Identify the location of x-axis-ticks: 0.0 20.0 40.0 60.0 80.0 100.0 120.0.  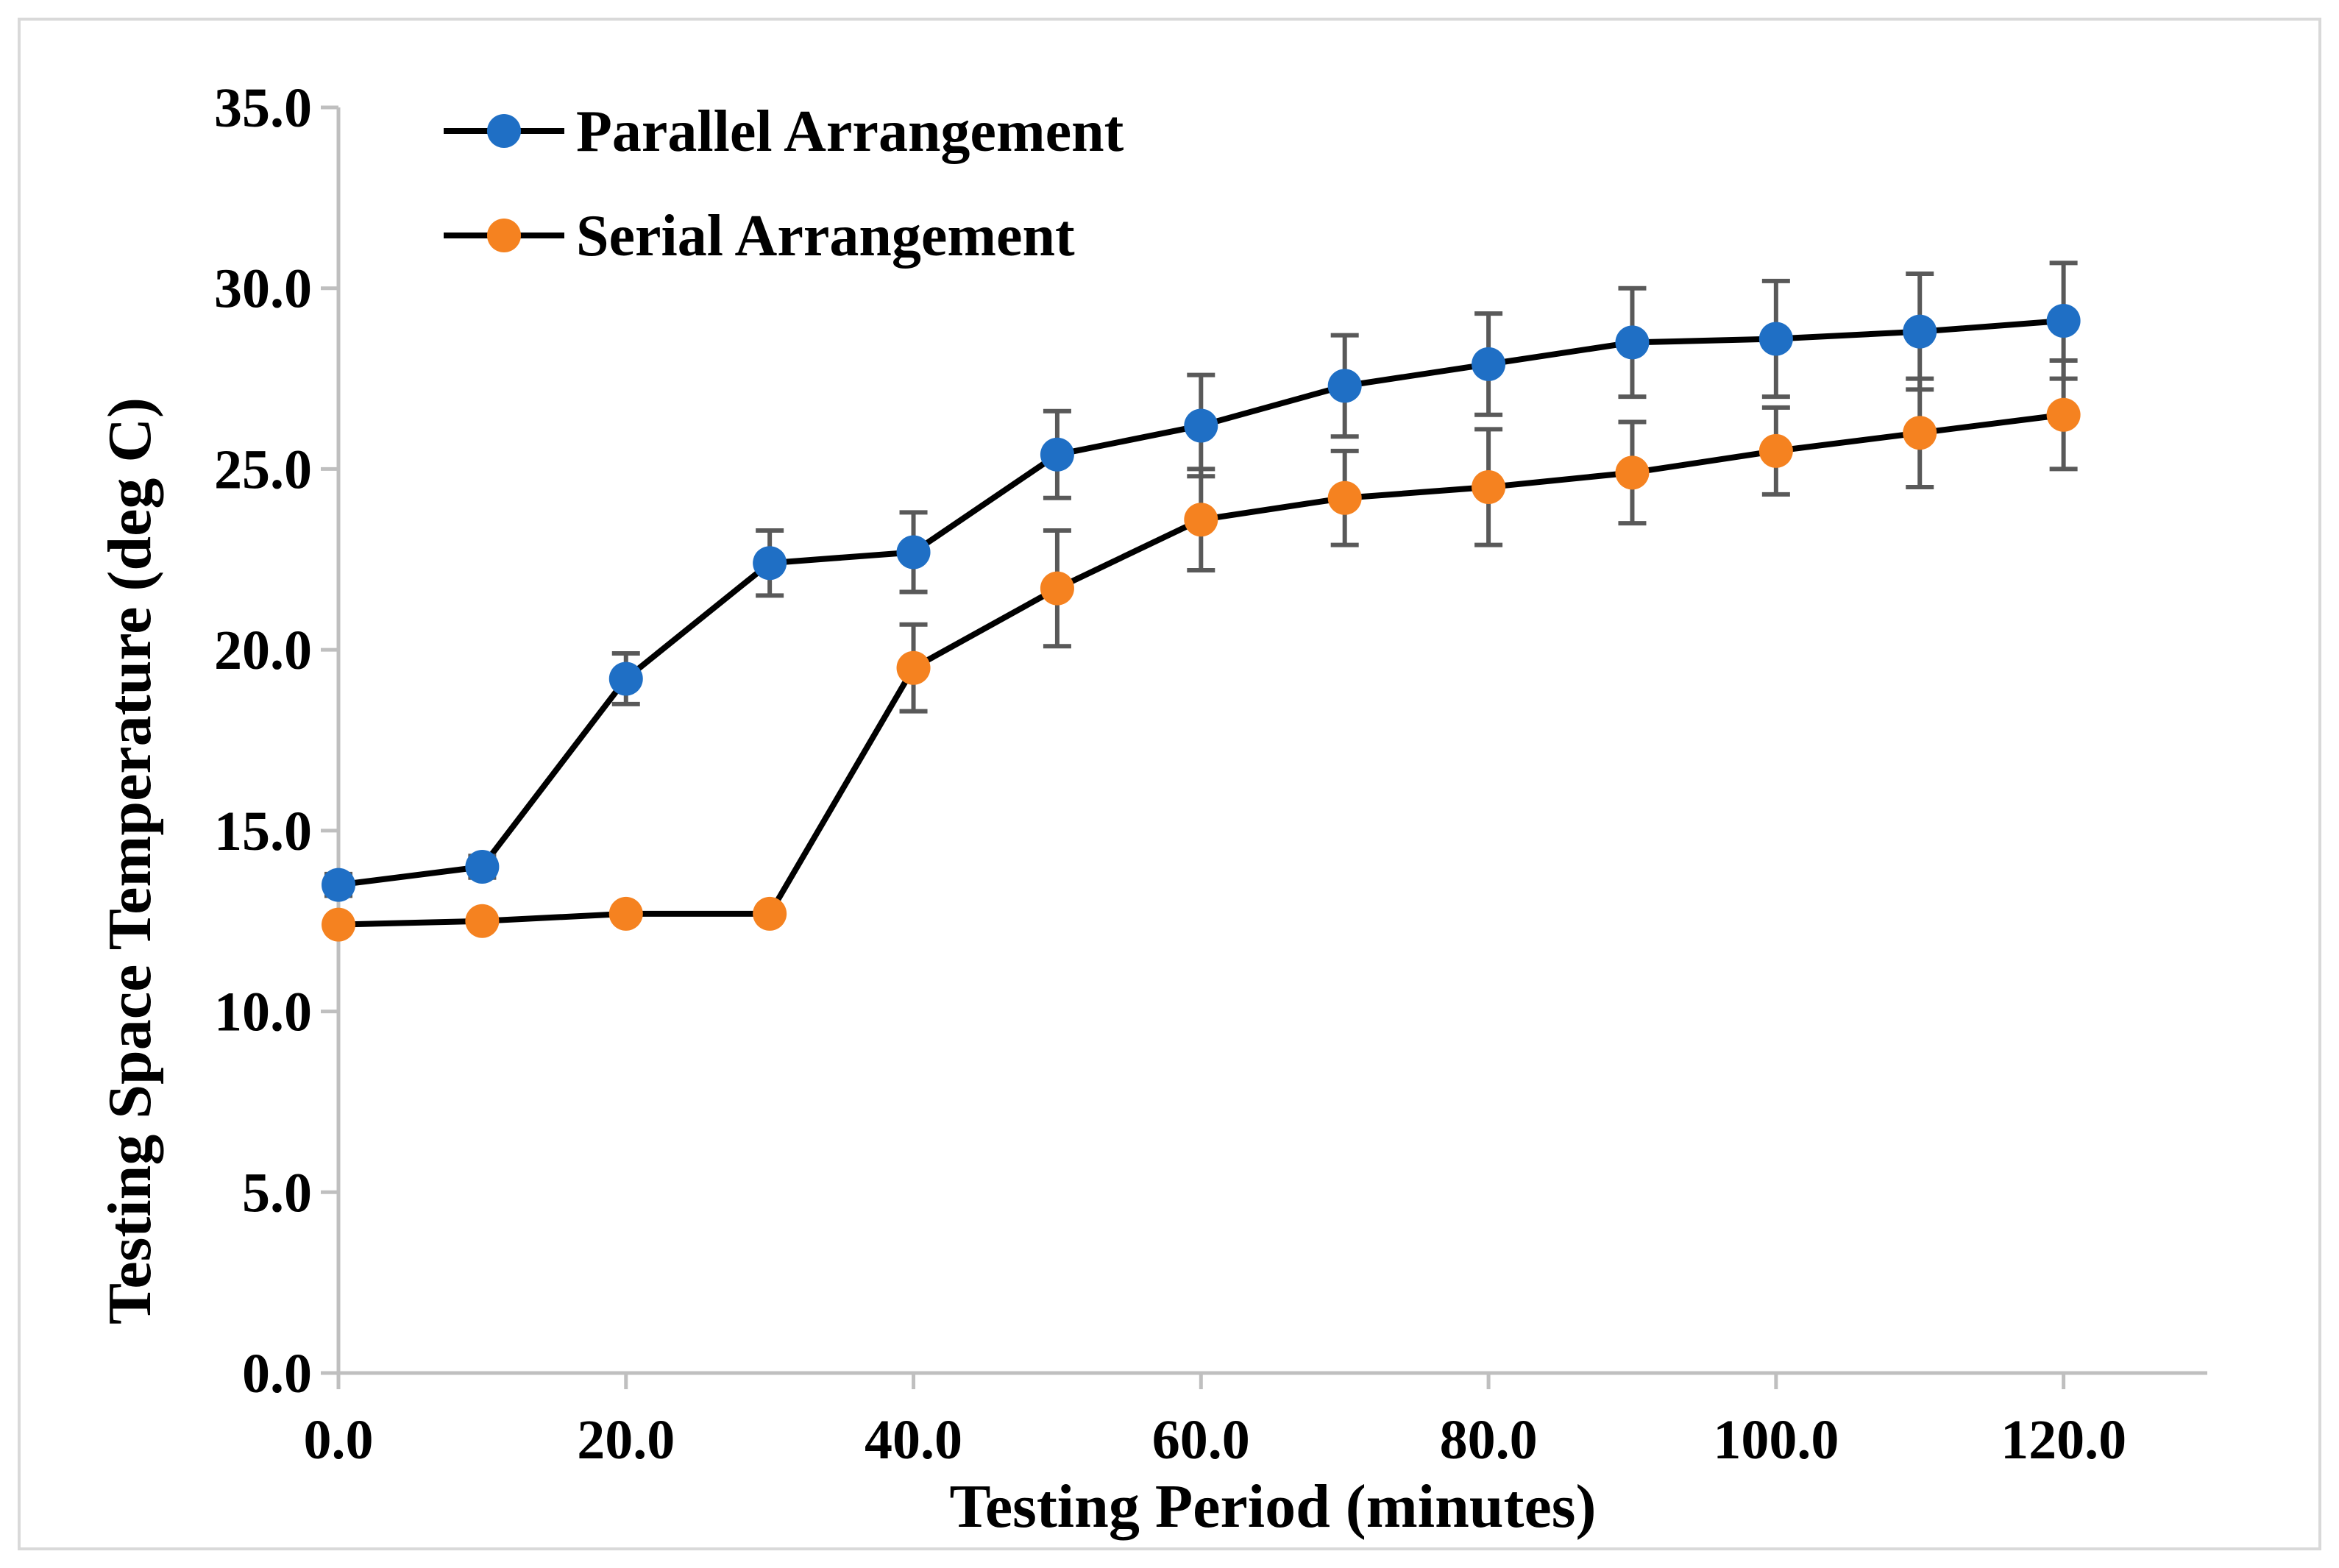
(1215, 1422).